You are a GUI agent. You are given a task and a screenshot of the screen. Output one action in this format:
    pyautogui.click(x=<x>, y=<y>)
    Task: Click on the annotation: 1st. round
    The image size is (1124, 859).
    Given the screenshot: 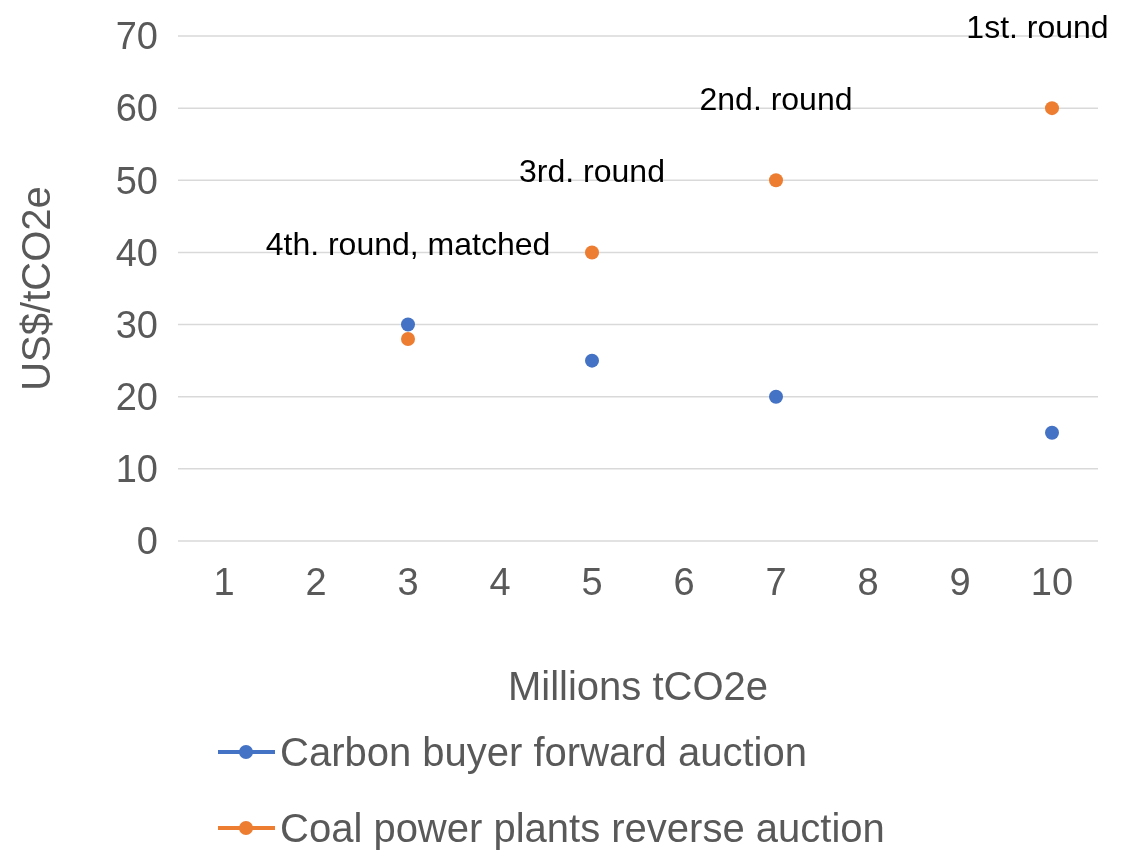 What is the action you would take?
    pyautogui.click(x=1037, y=27)
    